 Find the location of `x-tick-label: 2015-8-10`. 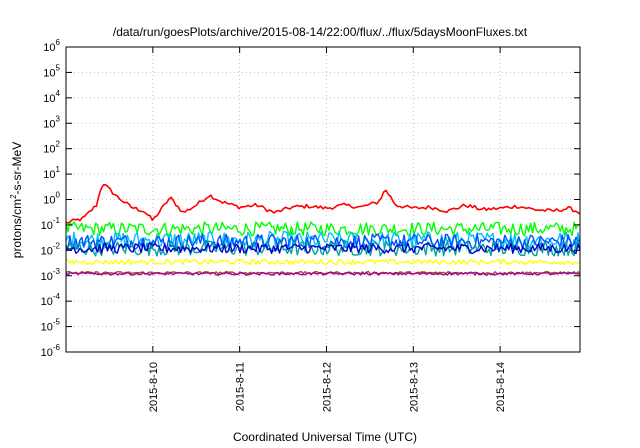

x-tick-label: 2015-8-10 is located at coordinates (154, 387).